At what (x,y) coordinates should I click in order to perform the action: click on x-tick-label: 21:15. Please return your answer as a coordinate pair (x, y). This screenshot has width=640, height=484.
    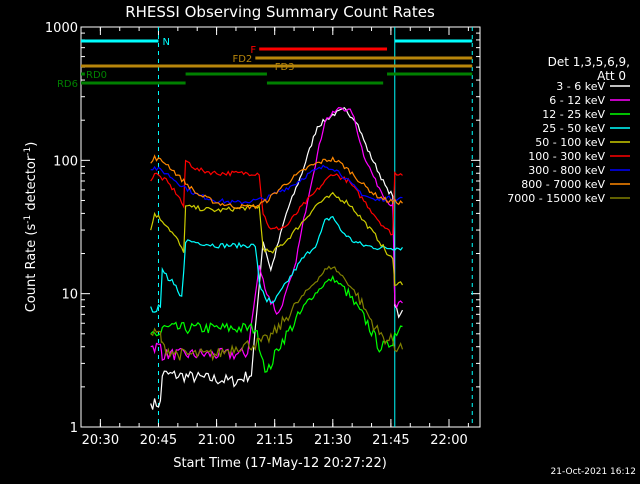
    Looking at the image, I should click on (274, 440).